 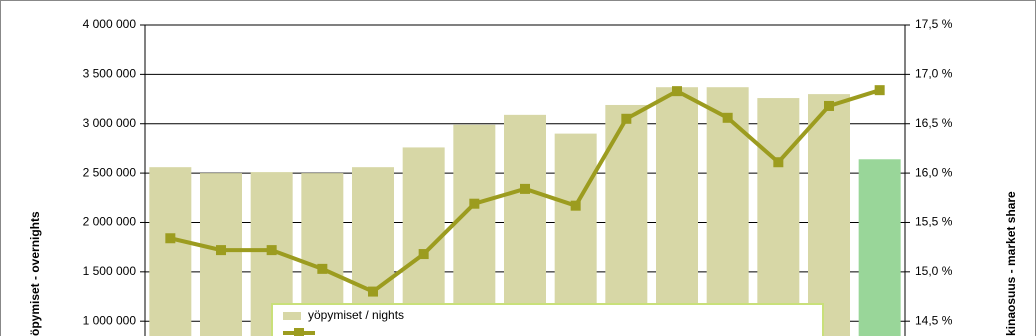 I want to click on y-axis-title: öpymiset - overnights, so click(x=35, y=273).